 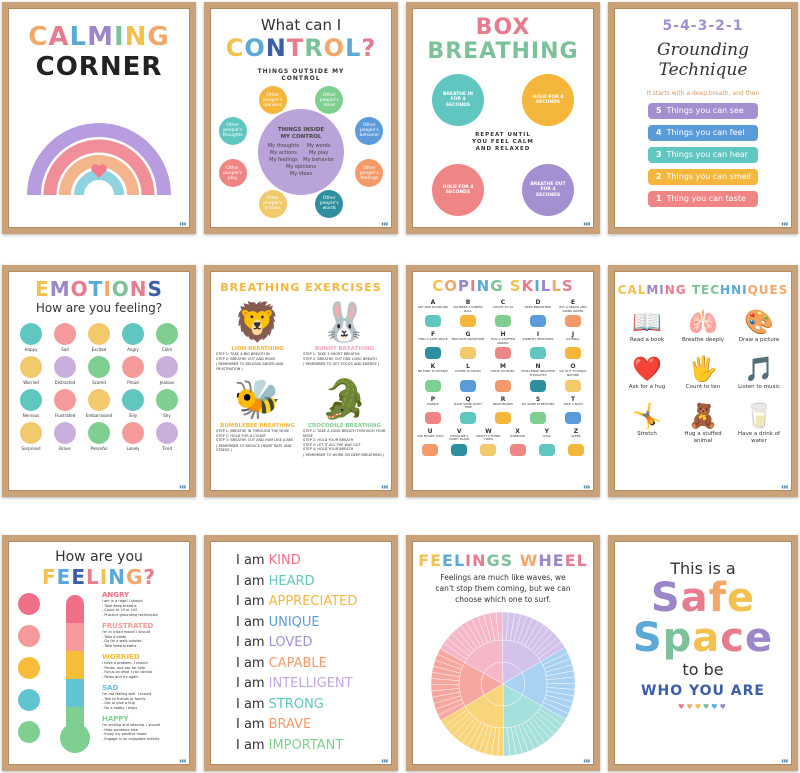 What do you see at coordinates (272, 203) in the screenshot?
I see `outside-item: Other people's actions` at bounding box center [272, 203].